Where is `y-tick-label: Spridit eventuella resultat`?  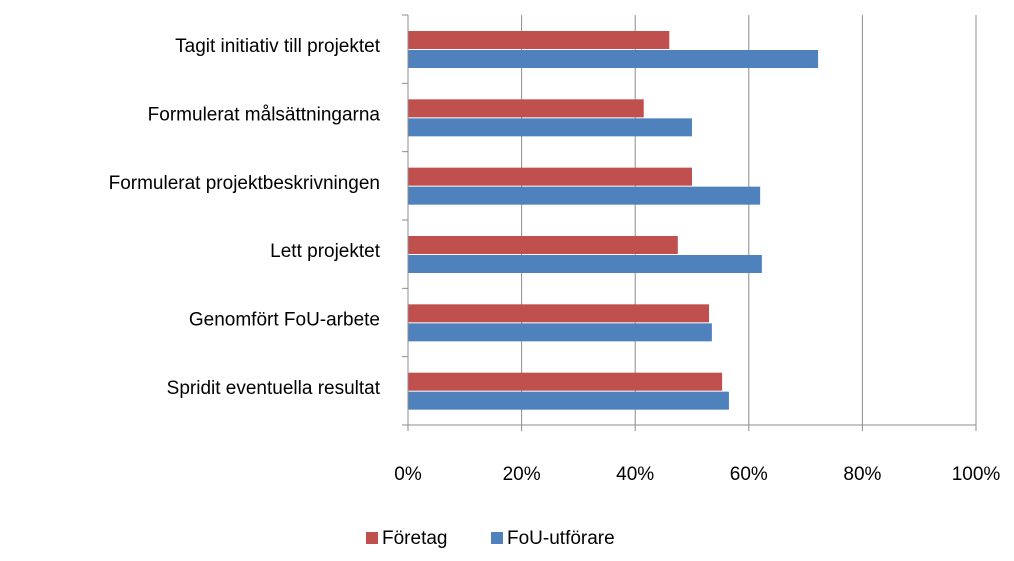 y-tick-label: Spridit eventuella resultat is located at coordinates (274, 388).